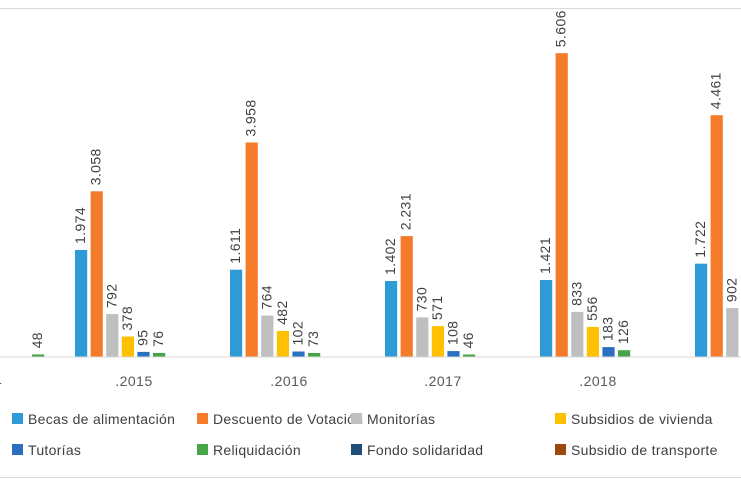 The image size is (741, 486). What do you see at coordinates (101, 419) in the screenshot?
I see `legend-label-becas-de-alimentacion: Becas de alimentación` at bounding box center [101, 419].